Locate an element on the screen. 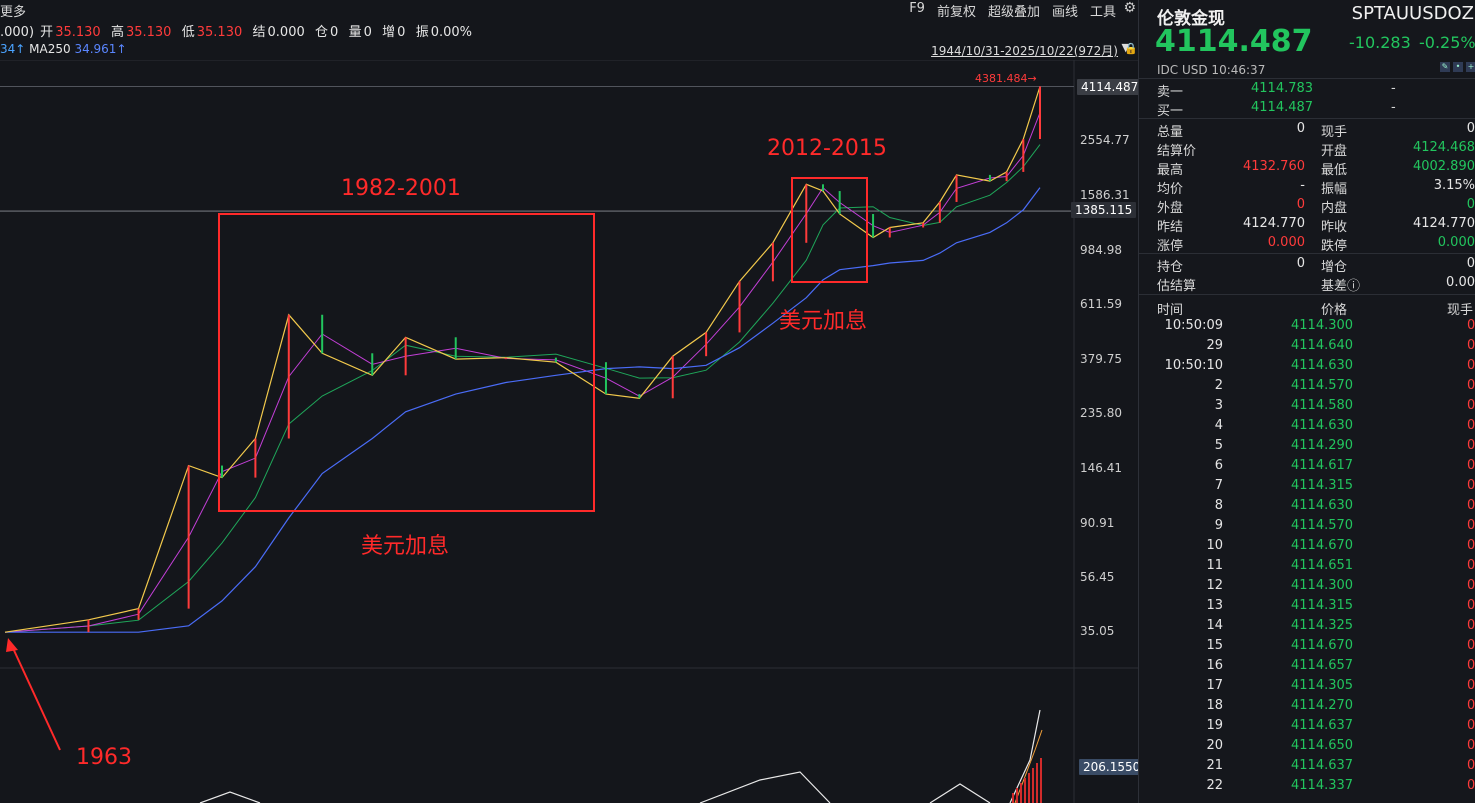 The height and width of the screenshot is (803, 1475). tick-time: 4 is located at coordinates (1218, 425).